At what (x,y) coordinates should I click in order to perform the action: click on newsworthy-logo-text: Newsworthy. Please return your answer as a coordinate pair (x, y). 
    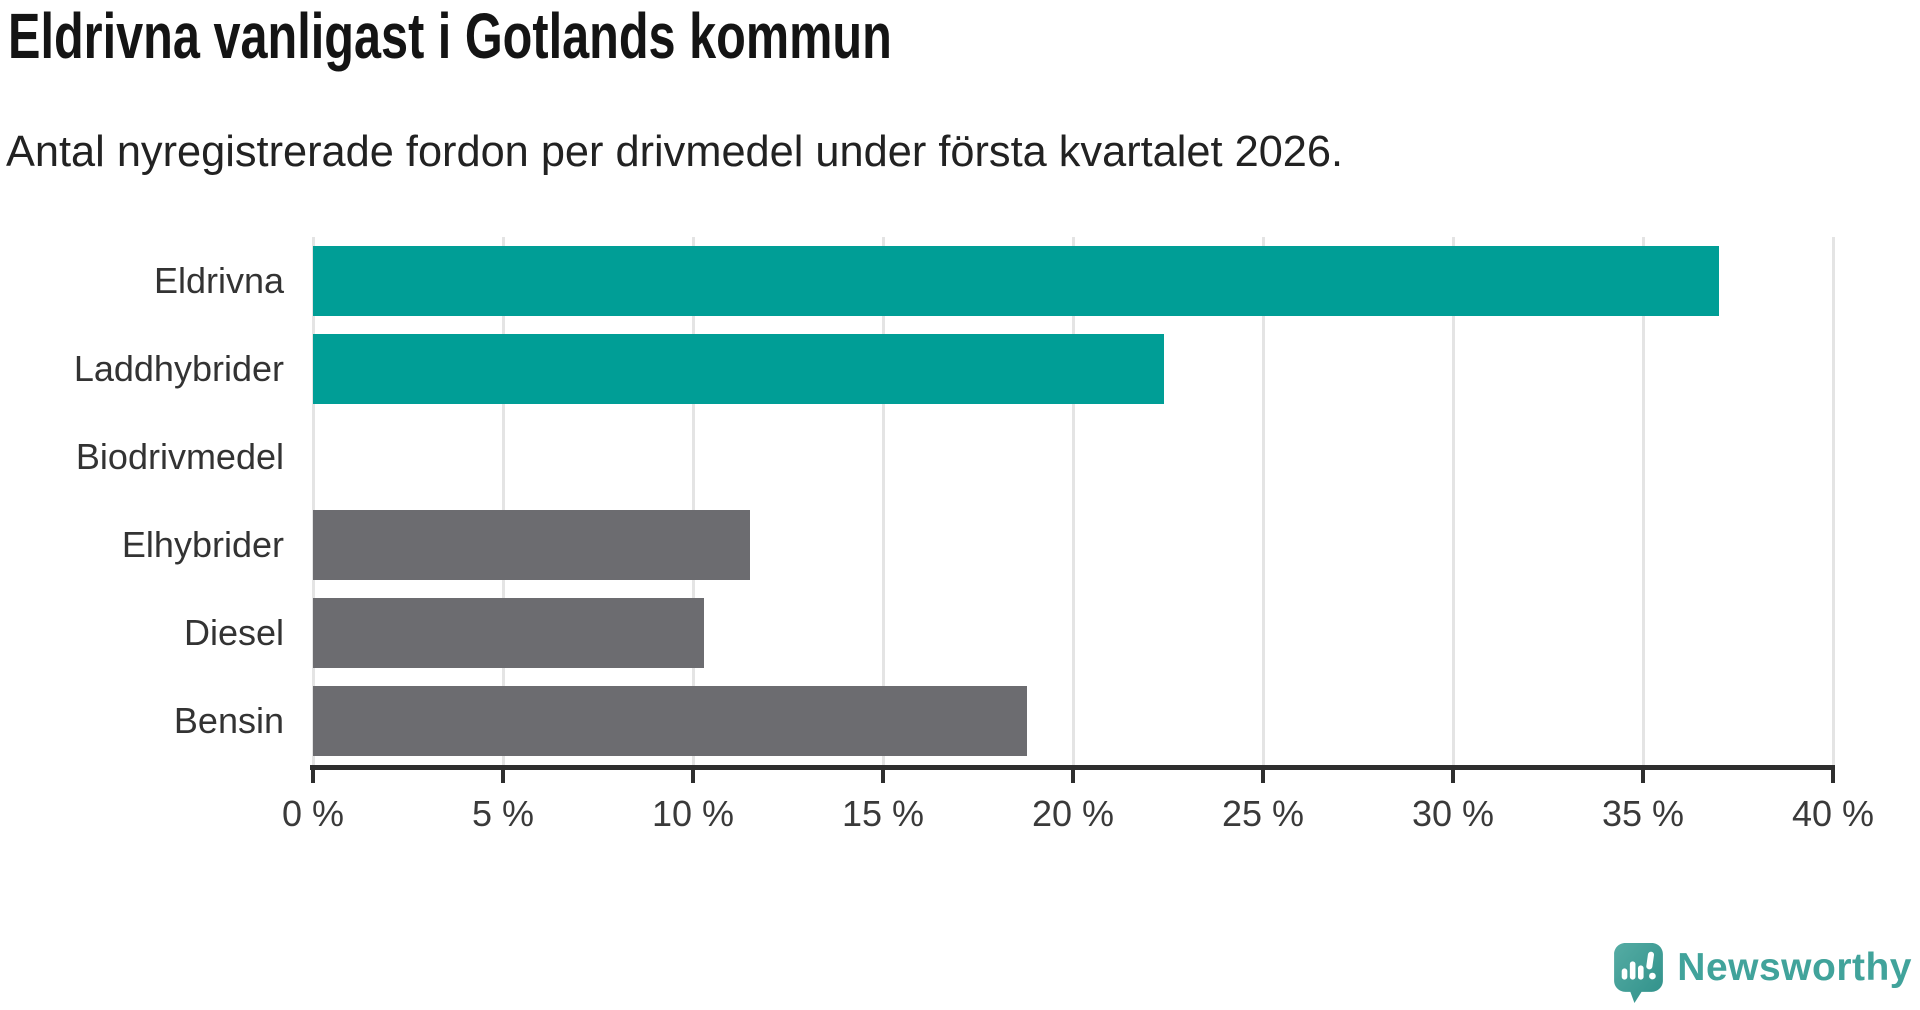
    Looking at the image, I should click on (1794, 967).